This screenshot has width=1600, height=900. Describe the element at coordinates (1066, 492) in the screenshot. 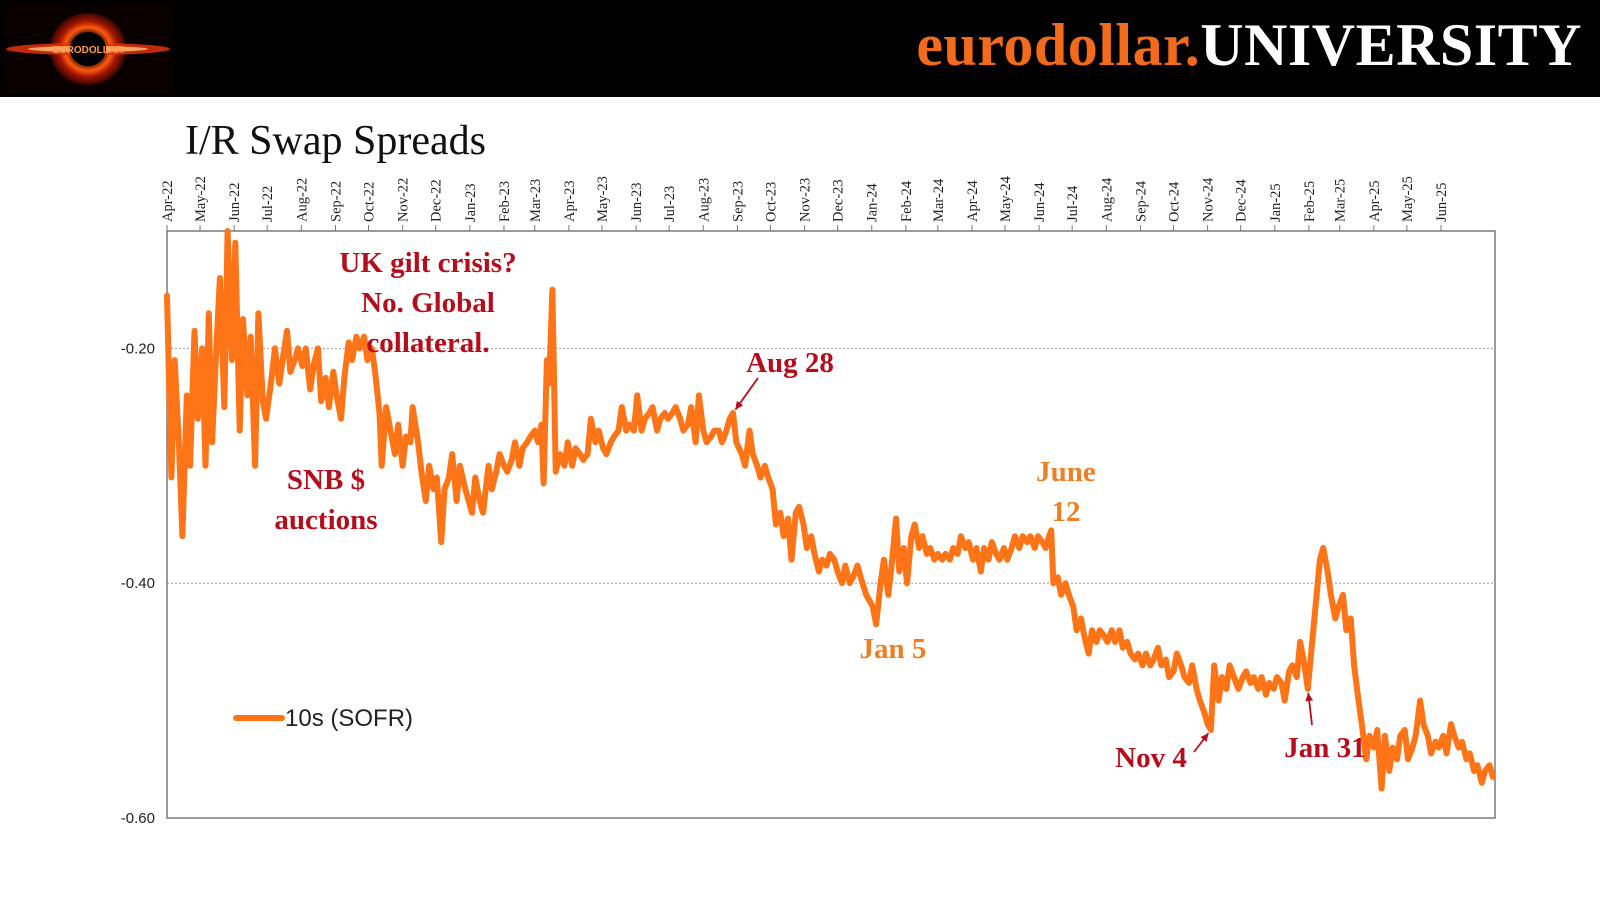

I see `annotation-june12: June 12` at that location.